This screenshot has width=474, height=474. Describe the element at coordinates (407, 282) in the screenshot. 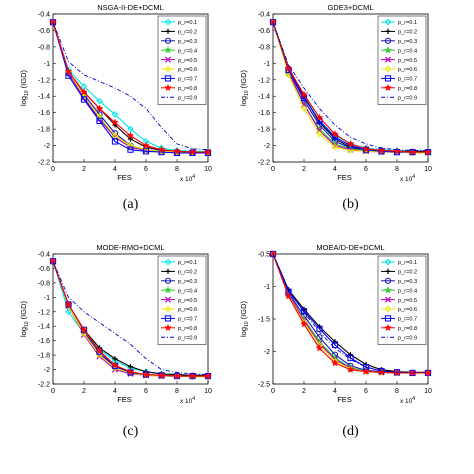

I see `legend-label: p_r=0.3` at that location.